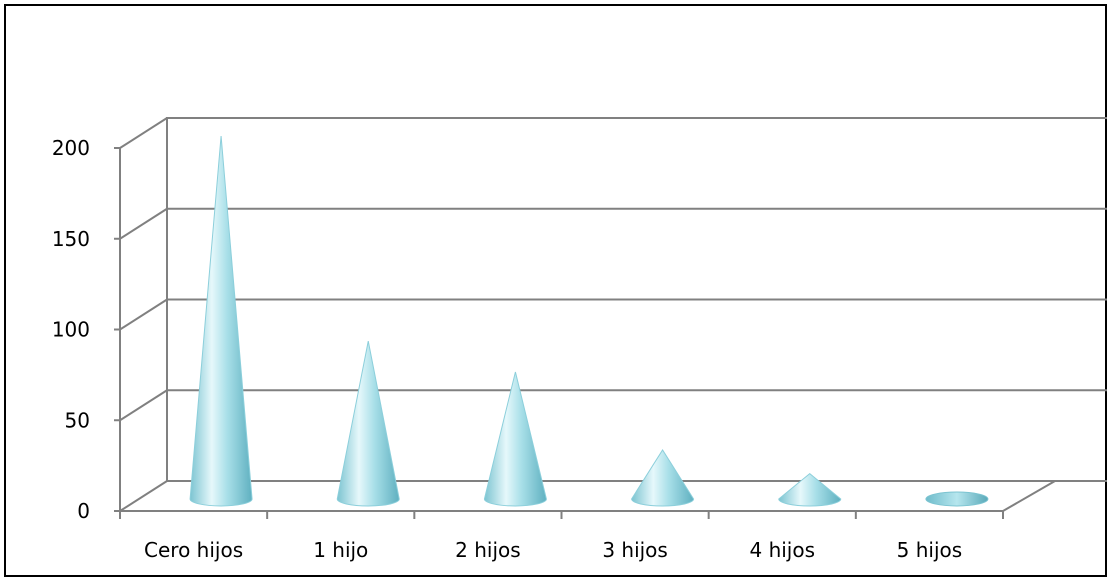 This screenshot has height=583, width=1113. I want to click on y-tick-label: 50, so click(77, 420).